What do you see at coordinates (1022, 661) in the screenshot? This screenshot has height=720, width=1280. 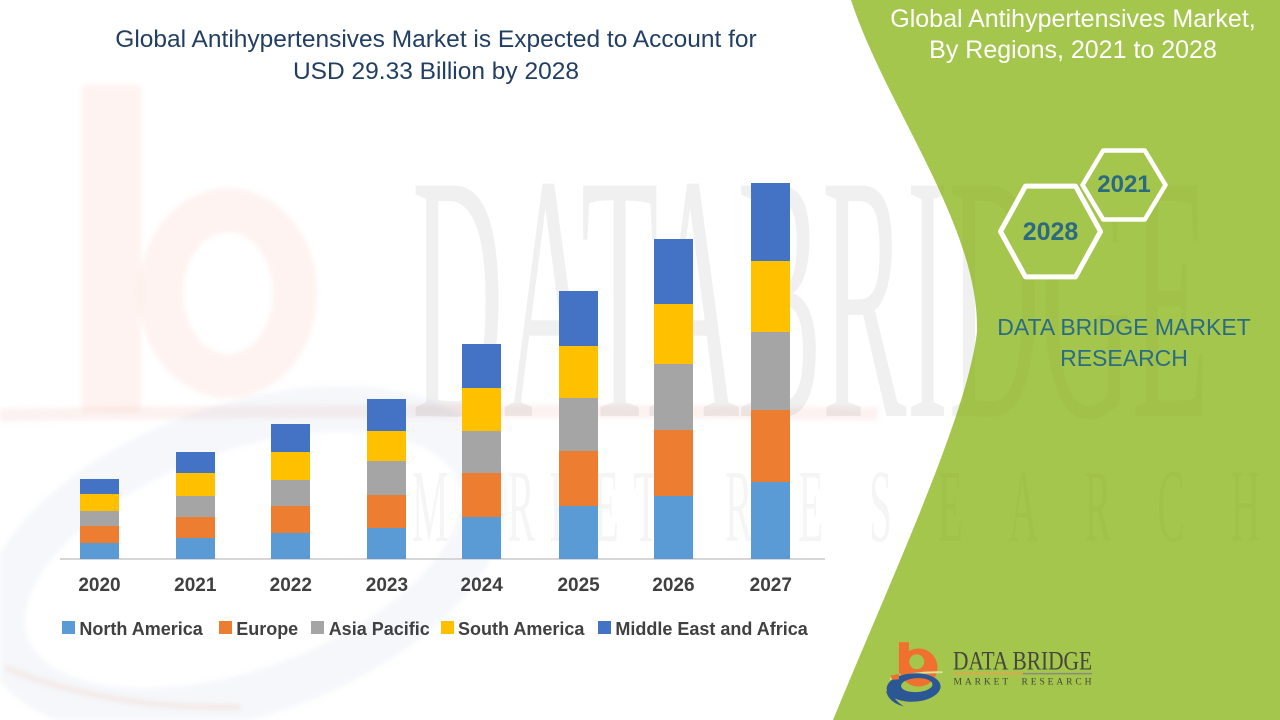 I see `svg-text: DATA BRIDGE` at bounding box center [1022, 661].